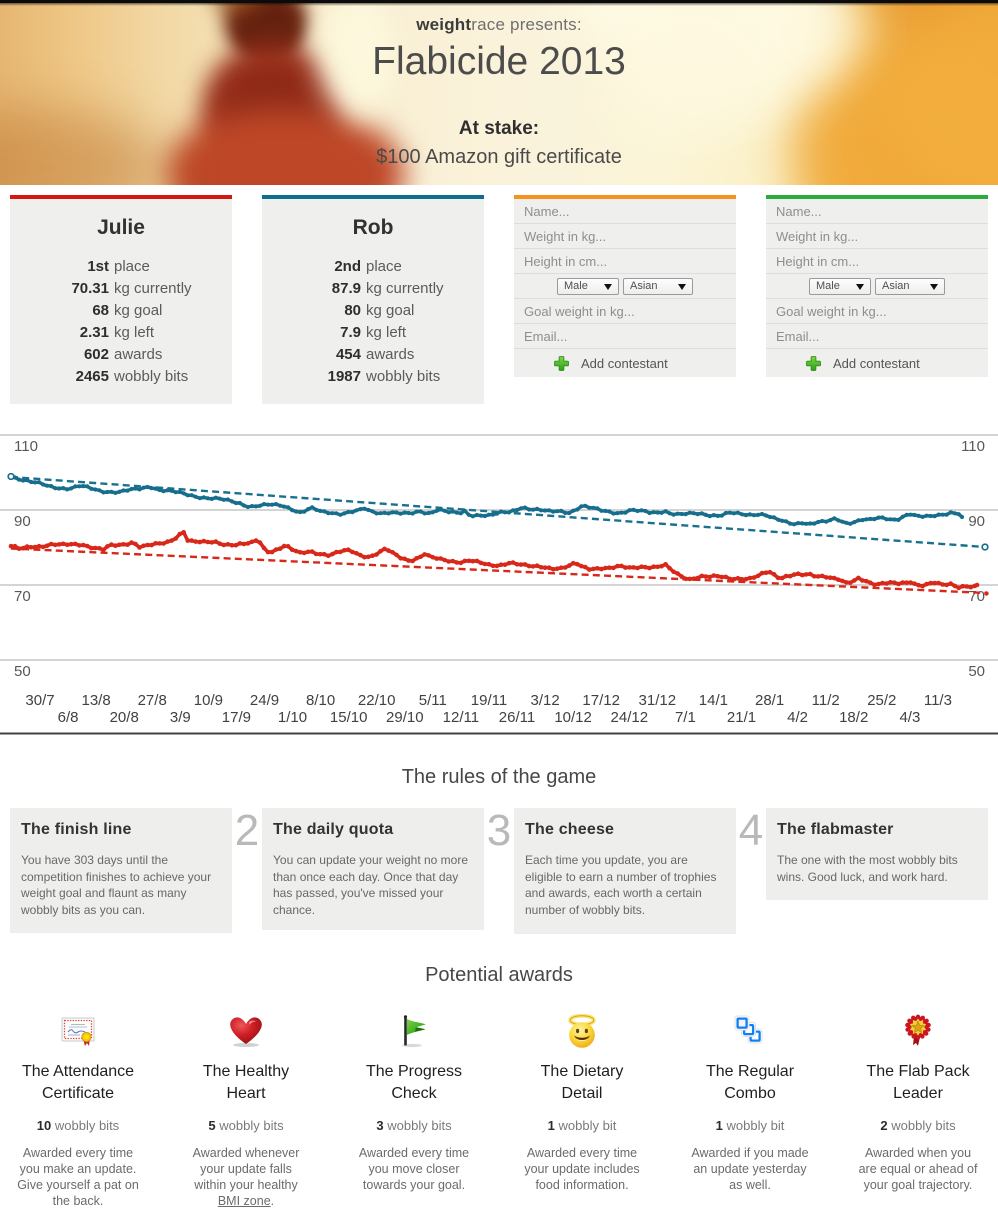 The width and height of the screenshot is (998, 1221). I want to click on svg-text: 28/1, so click(769, 700).